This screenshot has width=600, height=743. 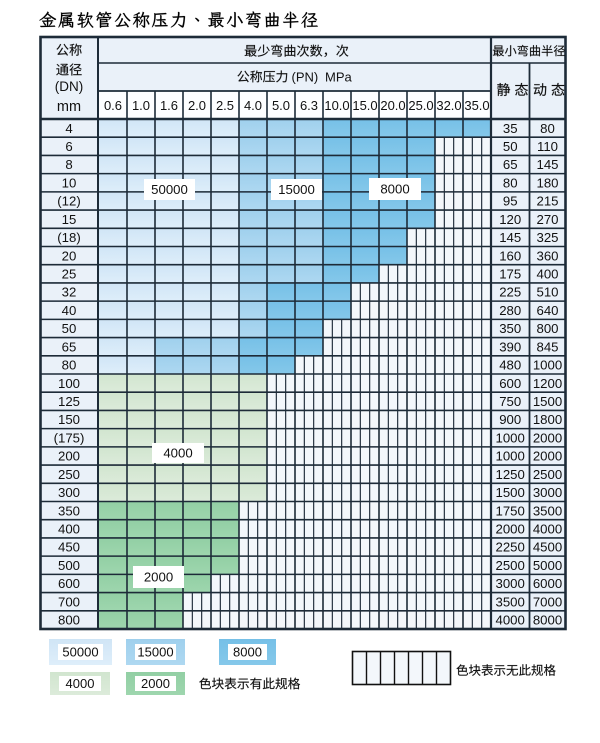 What do you see at coordinates (69, 383) in the screenshot?
I see `svg-text: 100` at bounding box center [69, 383].